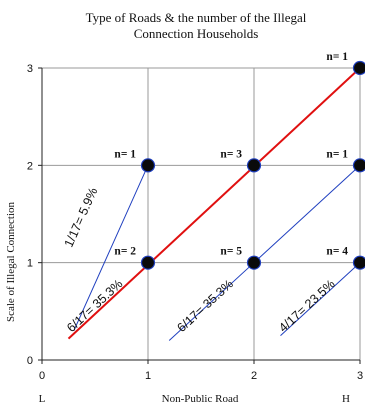 This screenshot has width=365, height=410. What do you see at coordinates (30, 166) in the screenshot?
I see `y-tick-label-2: 2` at bounding box center [30, 166].